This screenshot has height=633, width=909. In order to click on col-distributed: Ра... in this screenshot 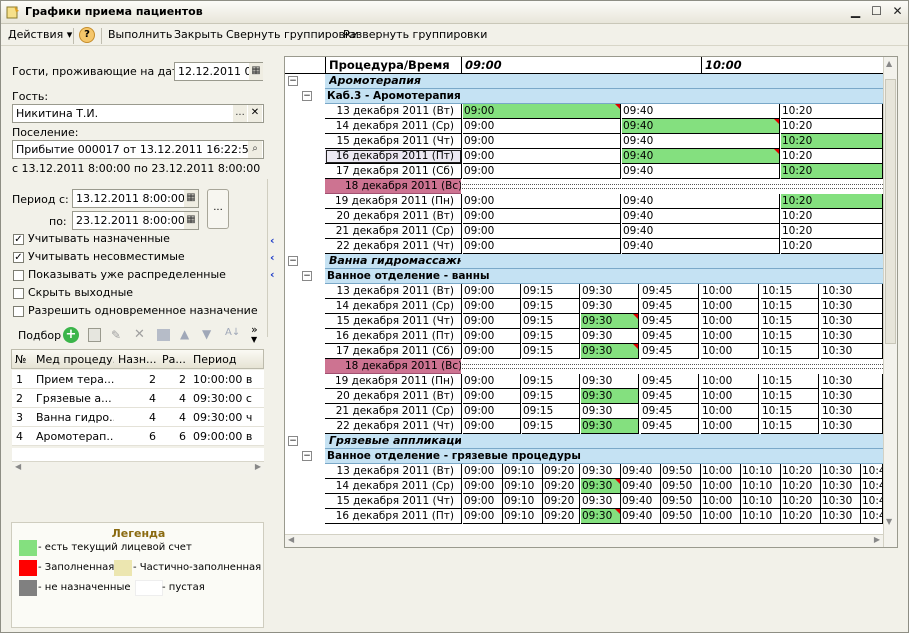, I will do `click(174, 359)`.